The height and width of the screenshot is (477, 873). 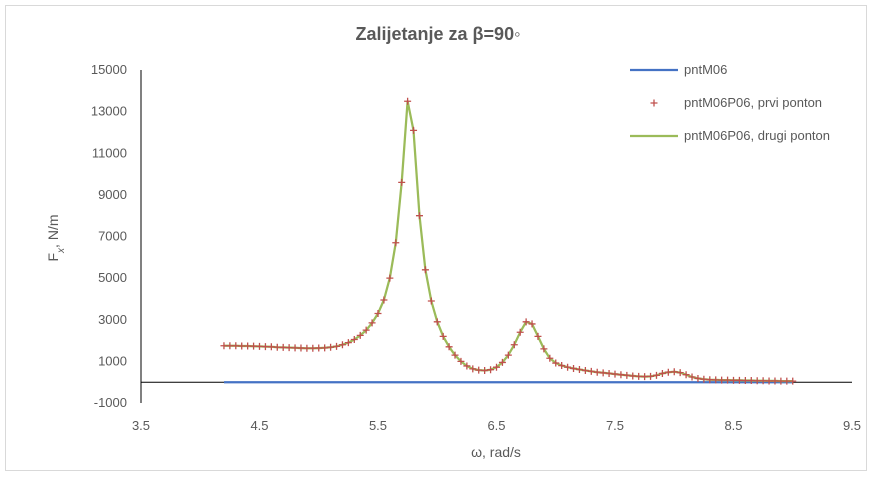 I want to click on y-axis-title: Fx, N/m, so click(x=56, y=237).